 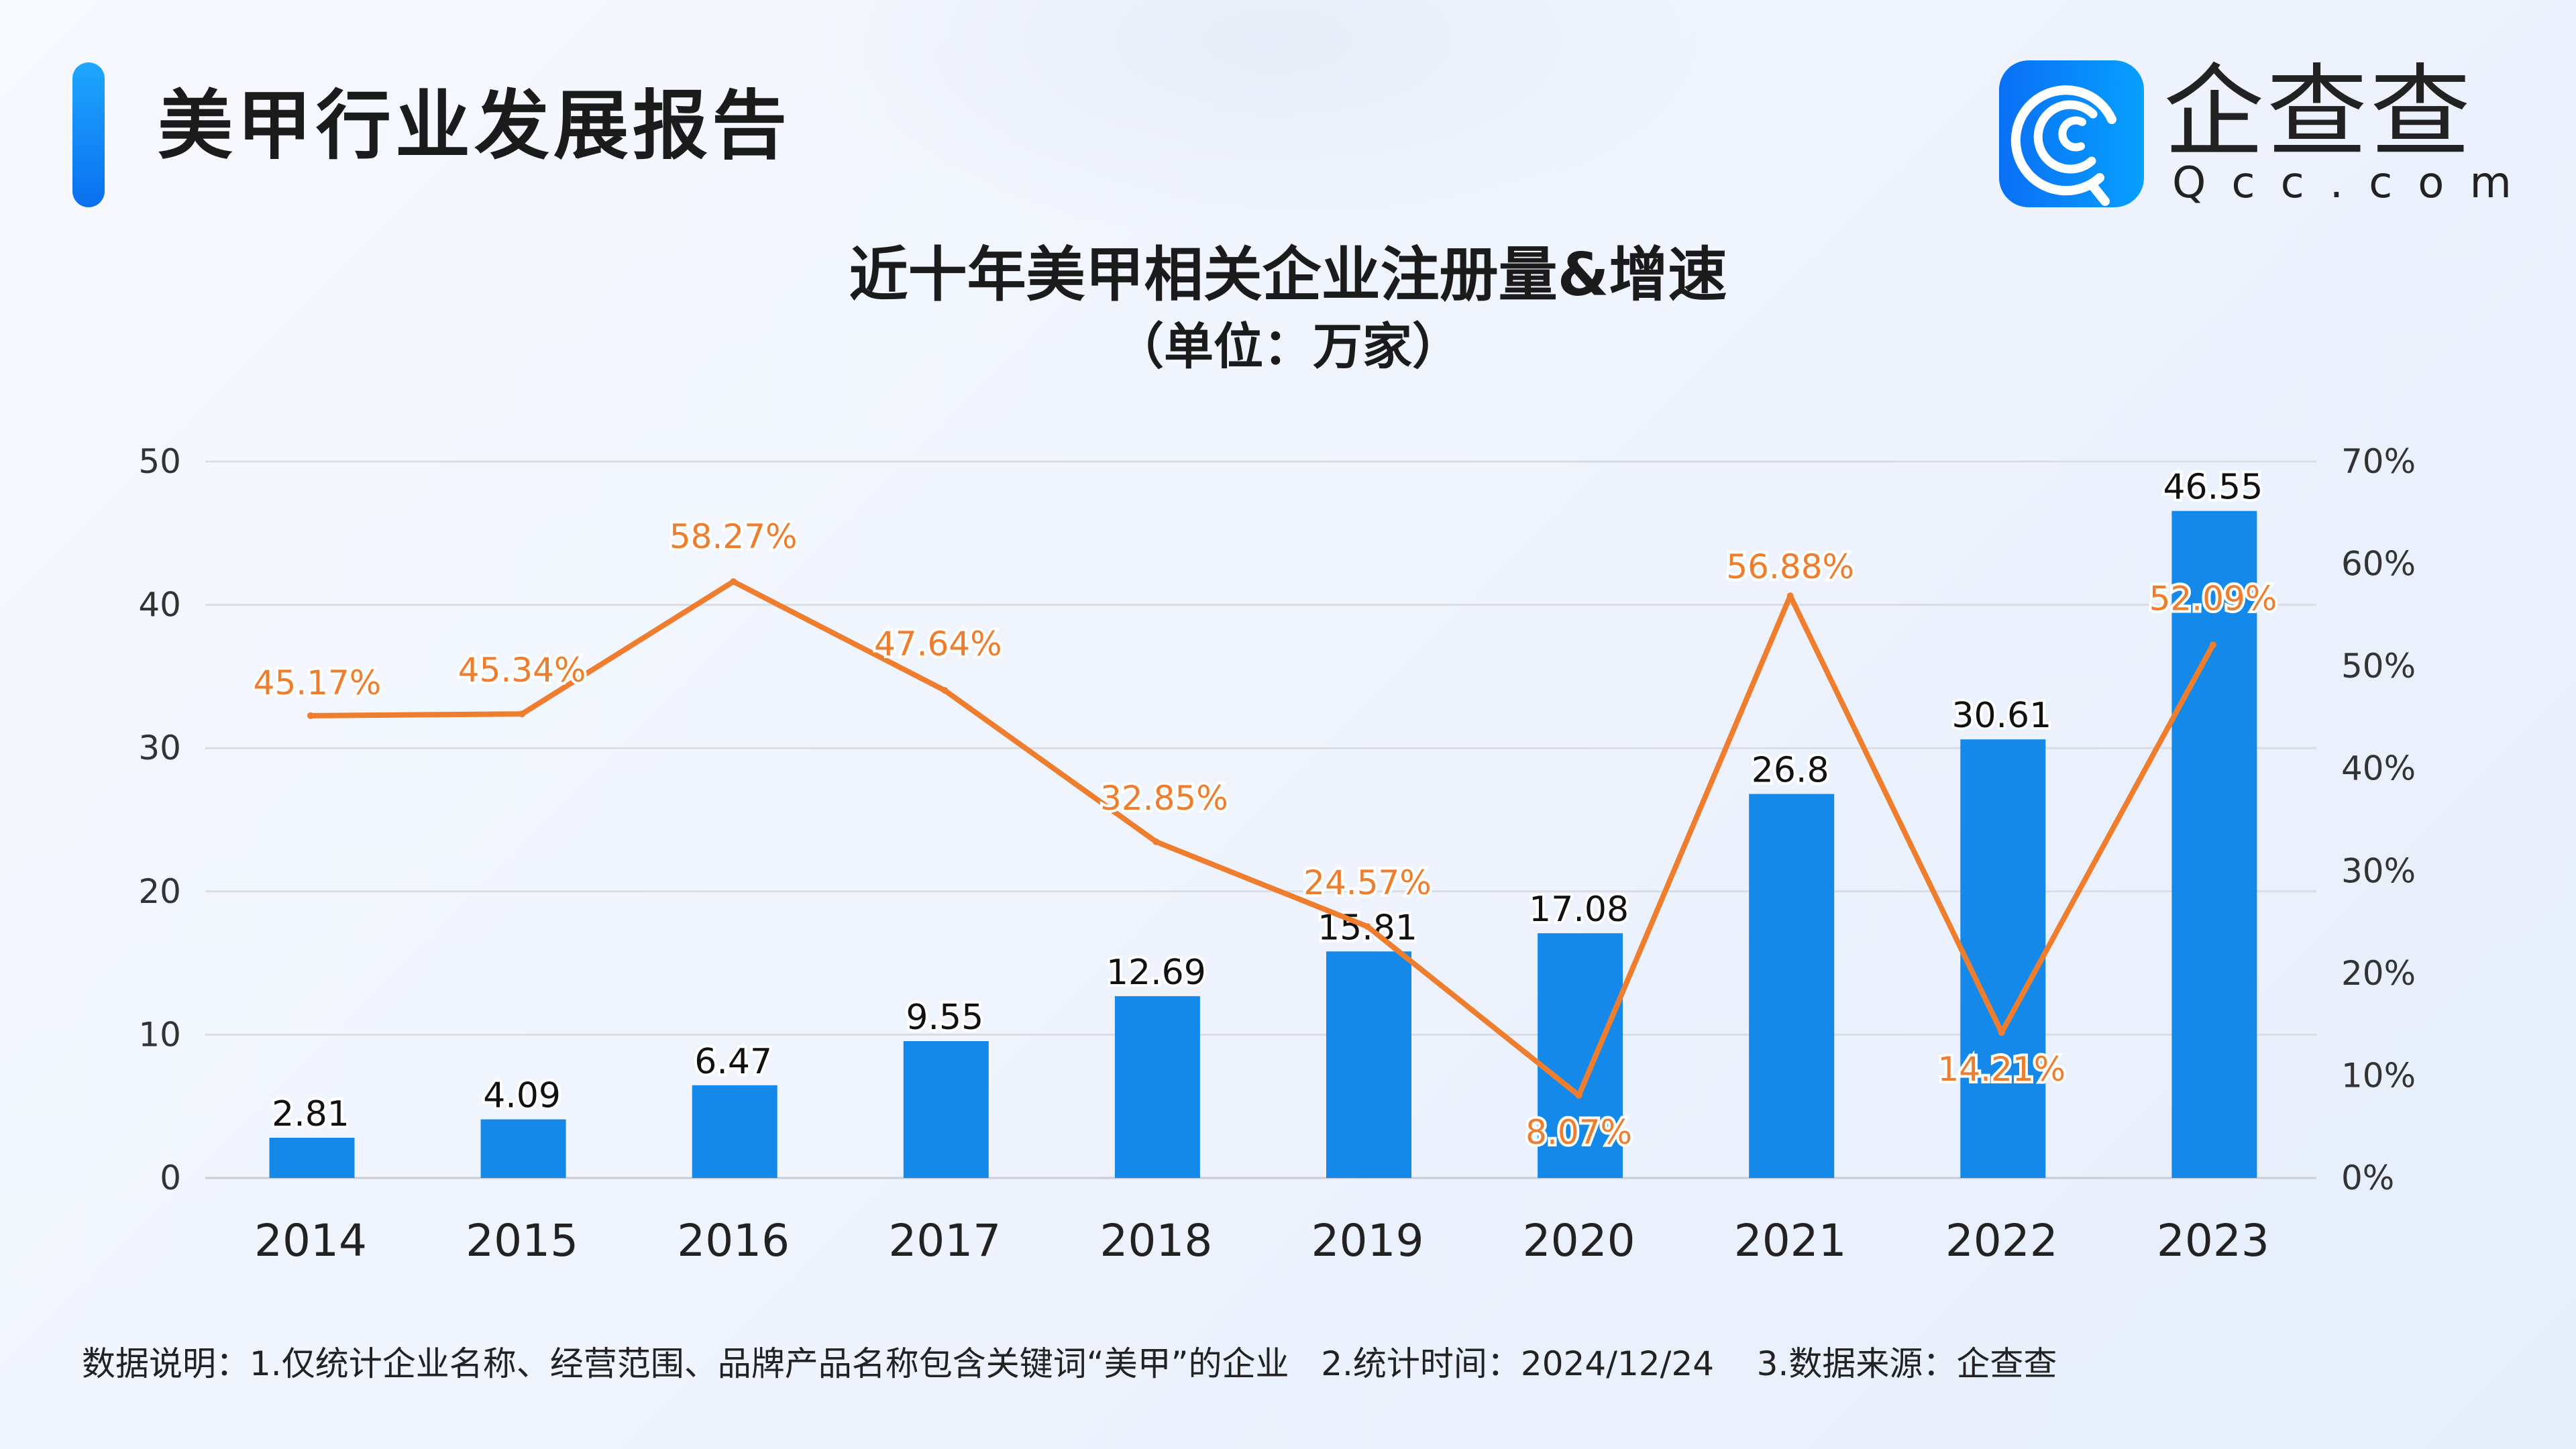 I want to click on qcc-logo-text: 企查查, so click(x=2318, y=112).